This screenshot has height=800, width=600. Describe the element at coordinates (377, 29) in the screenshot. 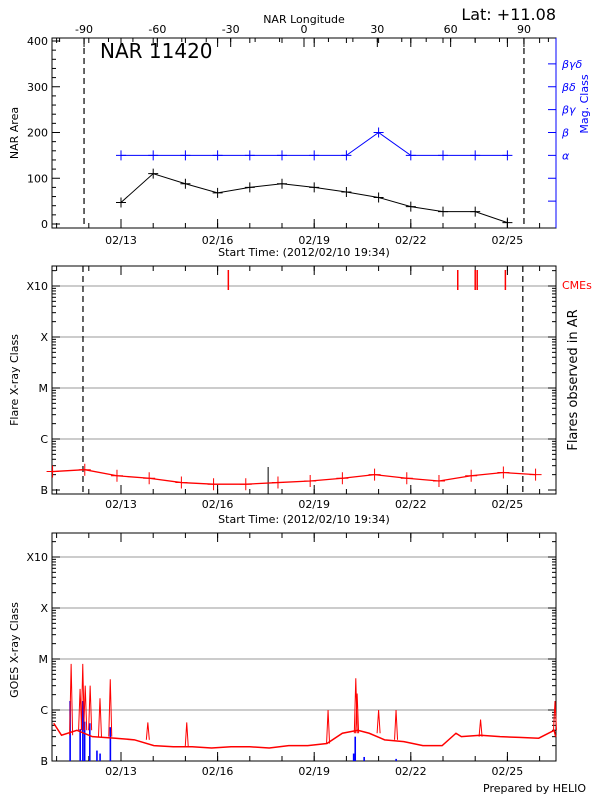

I see `longitude-tick-label: 30` at that location.